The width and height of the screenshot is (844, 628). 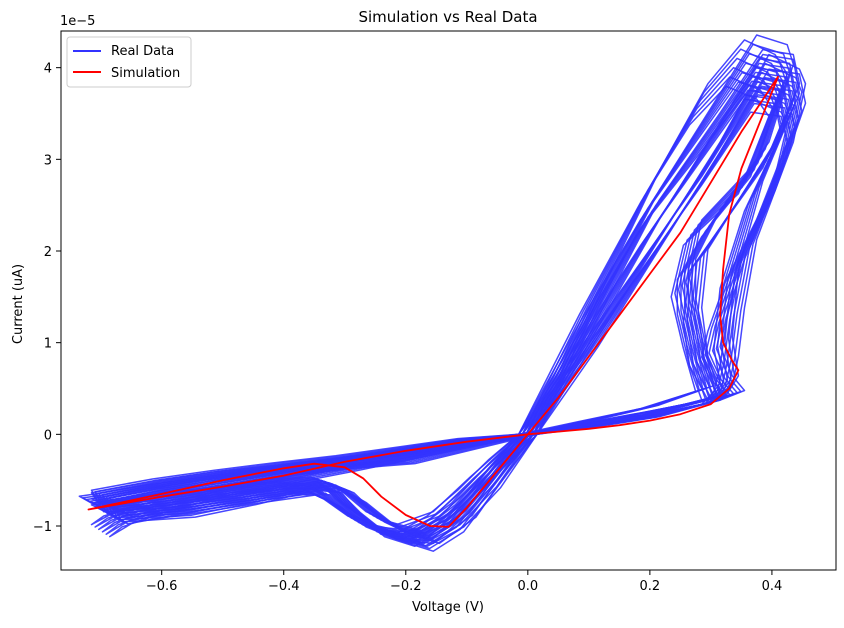 I want to click on legend-simulation-label: Simulation, so click(x=145, y=73).